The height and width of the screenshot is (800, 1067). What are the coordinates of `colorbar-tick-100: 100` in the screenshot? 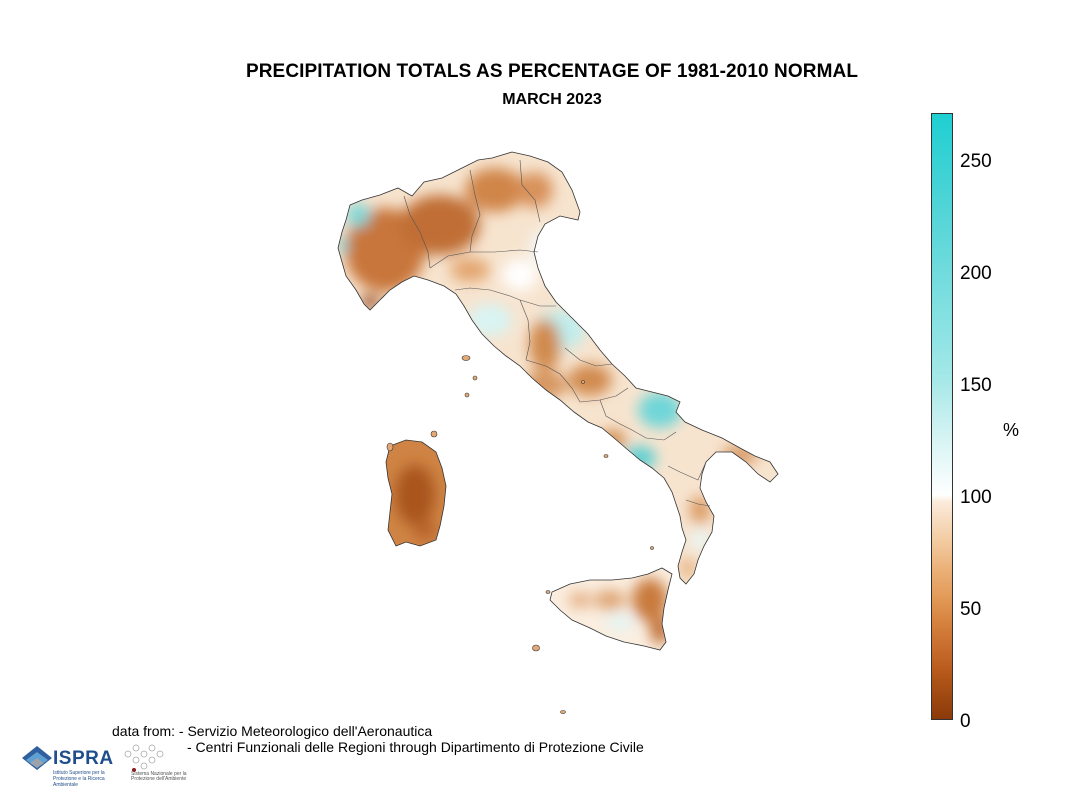 It's located at (976, 497).